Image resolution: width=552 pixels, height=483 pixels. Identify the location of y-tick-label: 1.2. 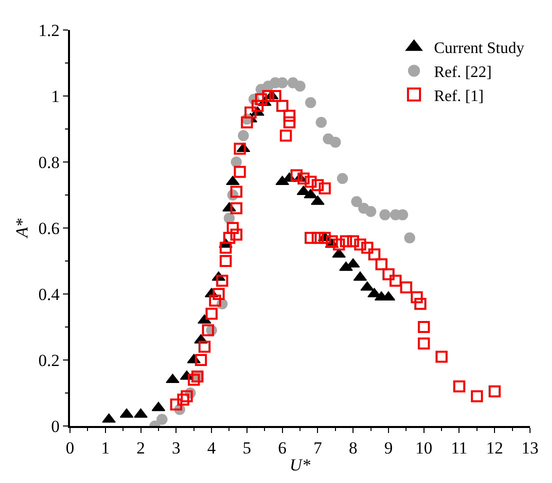
(49, 30).